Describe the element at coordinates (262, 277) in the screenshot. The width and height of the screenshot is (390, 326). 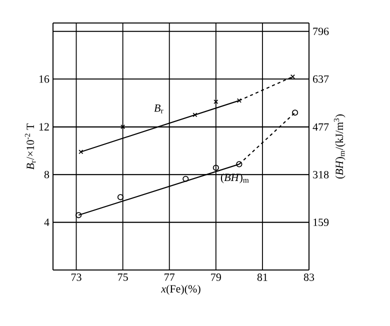
I see `x-tick-label: 81` at that location.